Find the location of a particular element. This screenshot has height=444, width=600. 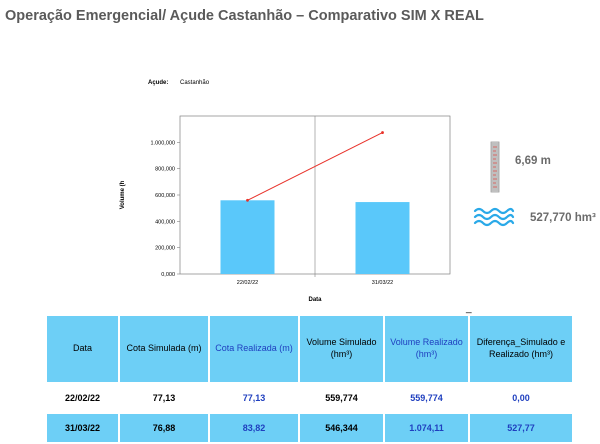

header-cota-realizada: Cota Realizada (m) is located at coordinates (254, 350).